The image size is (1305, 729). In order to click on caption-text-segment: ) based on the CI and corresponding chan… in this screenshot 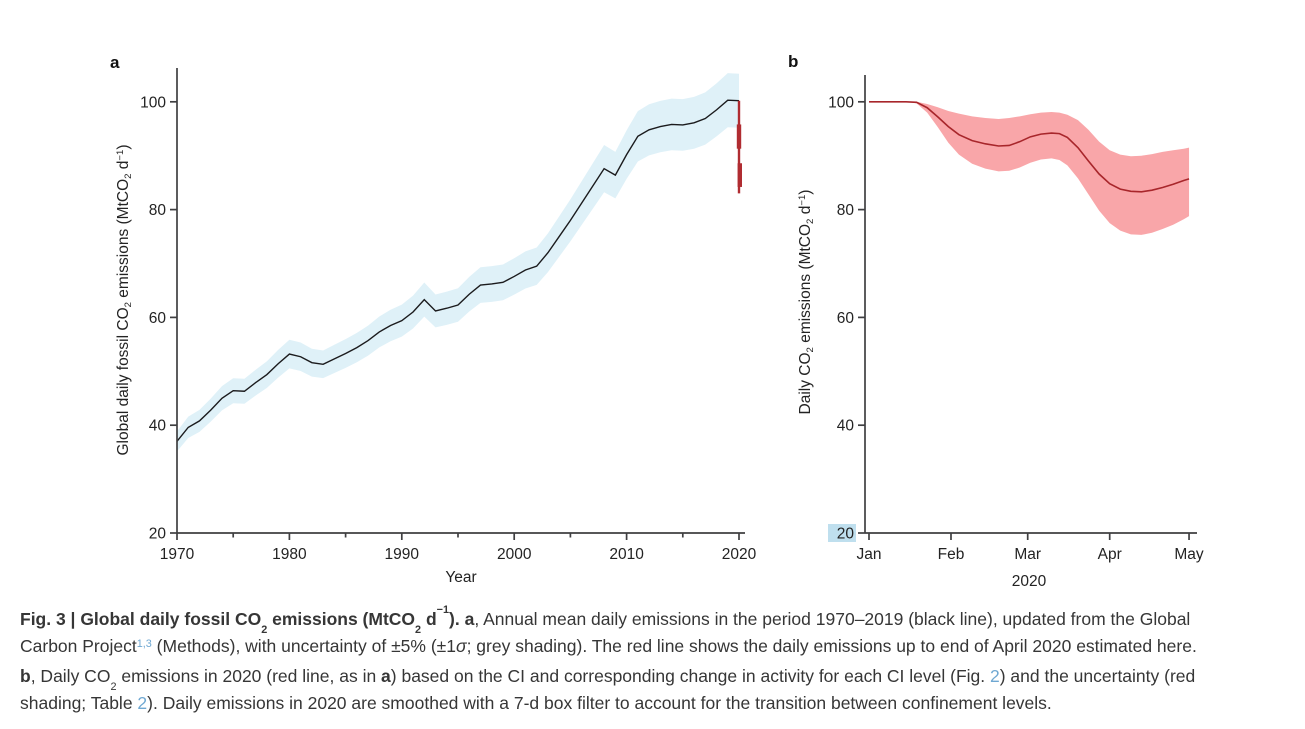, I will do `click(690, 676)`.